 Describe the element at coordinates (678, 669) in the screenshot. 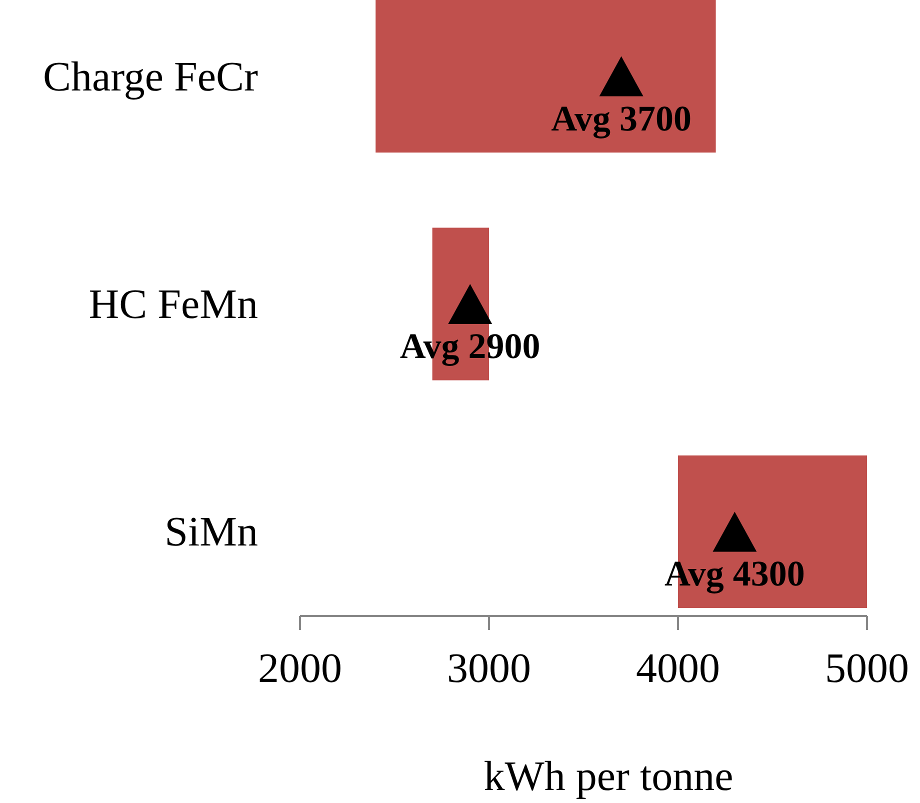

I see `x-tick-label: 4000` at that location.